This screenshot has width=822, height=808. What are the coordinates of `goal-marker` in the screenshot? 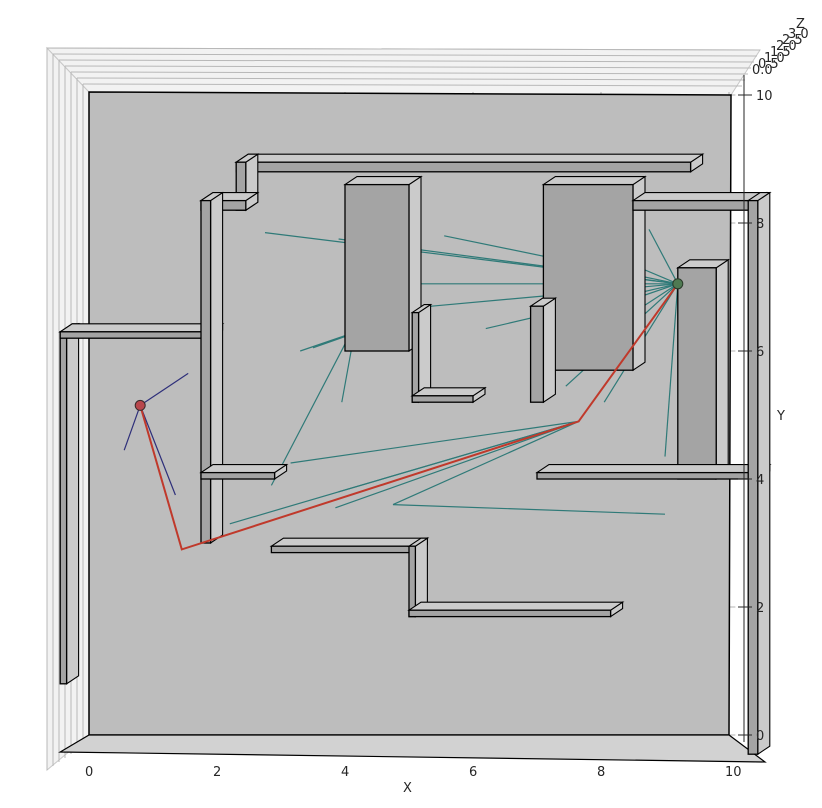 It's located at (678, 284).